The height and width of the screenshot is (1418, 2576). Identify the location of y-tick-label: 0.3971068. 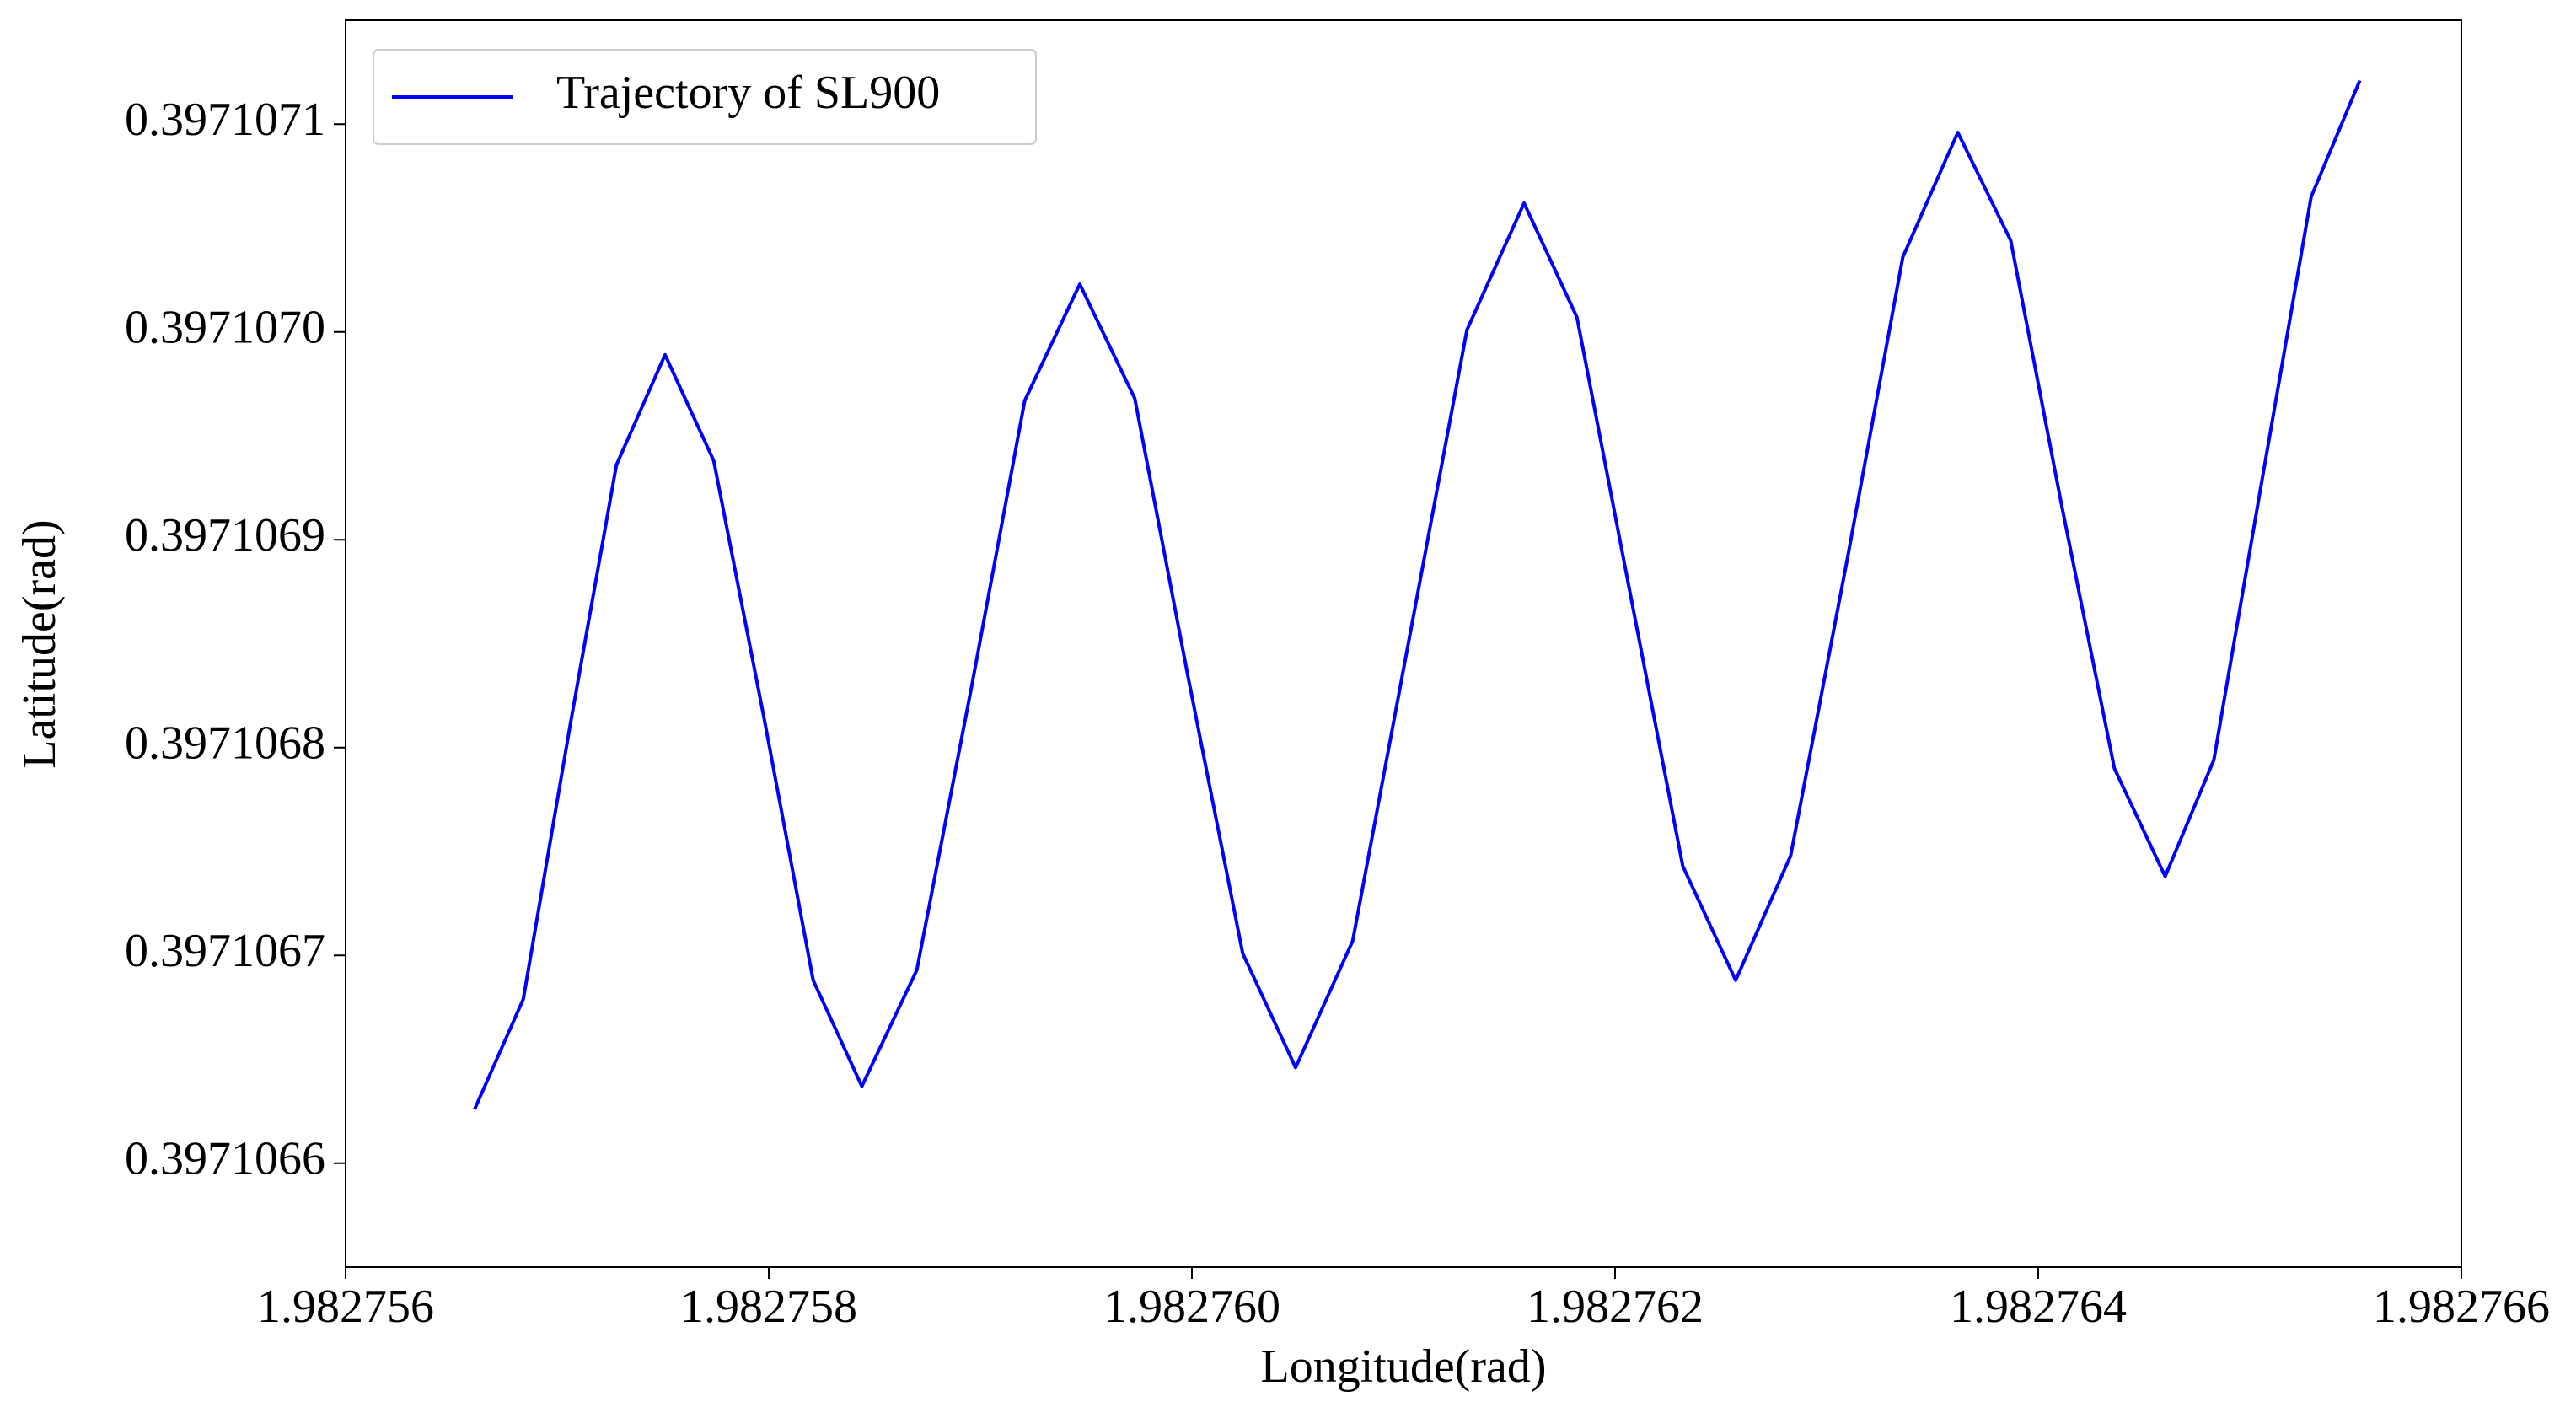
(225, 743).